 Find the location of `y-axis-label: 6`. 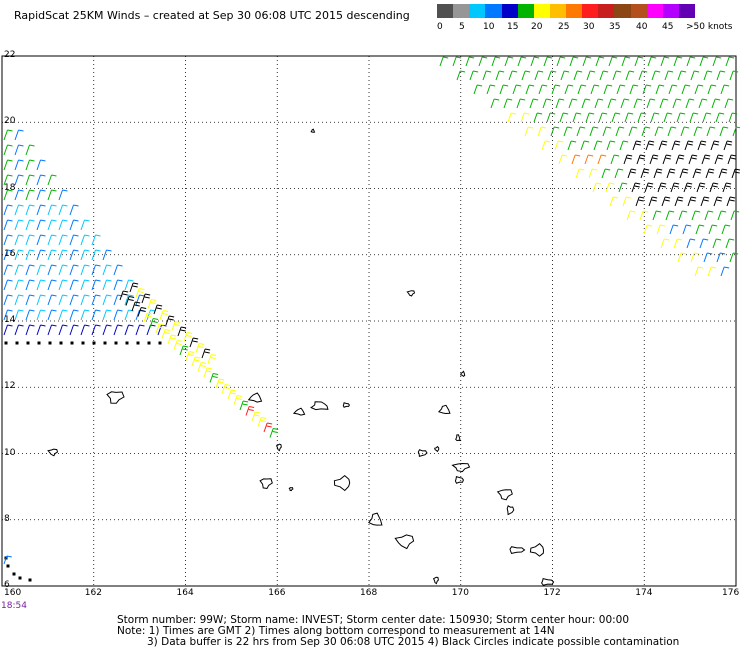

y-axis-label: 6 is located at coordinates (7, 585).